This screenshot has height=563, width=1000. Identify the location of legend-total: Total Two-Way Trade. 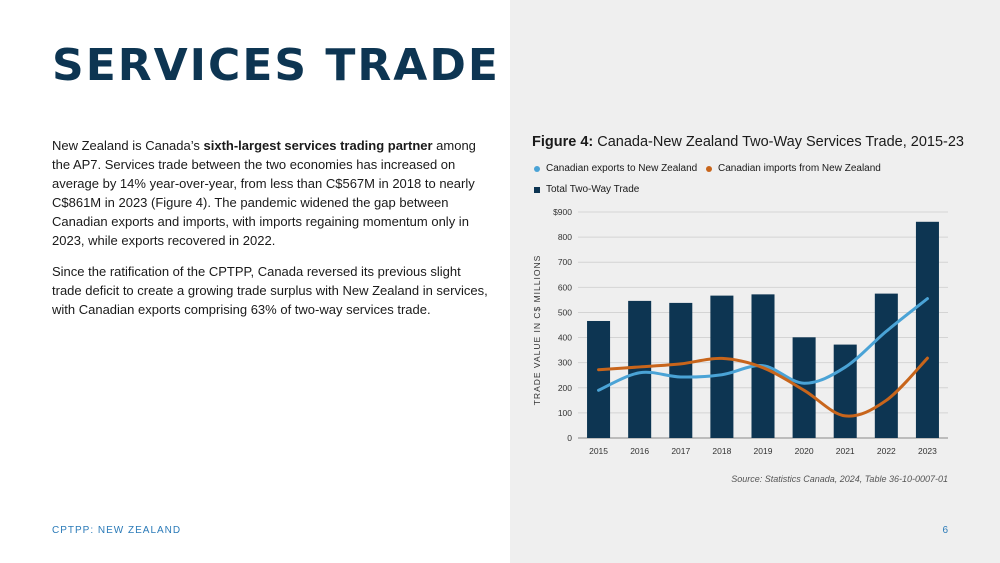
(586, 189).